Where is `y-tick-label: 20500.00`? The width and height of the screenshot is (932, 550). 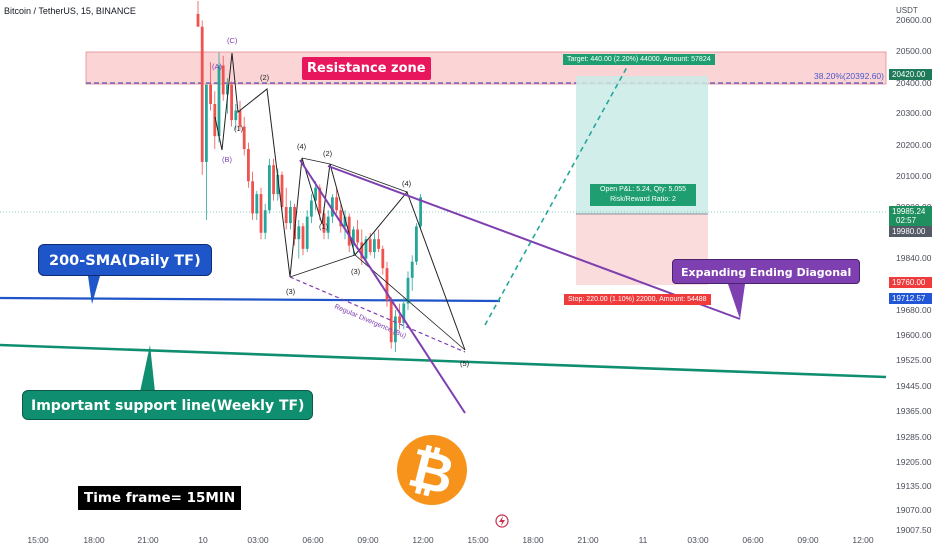 y-tick-label: 20500.00 is located at coordinates (914, 51).